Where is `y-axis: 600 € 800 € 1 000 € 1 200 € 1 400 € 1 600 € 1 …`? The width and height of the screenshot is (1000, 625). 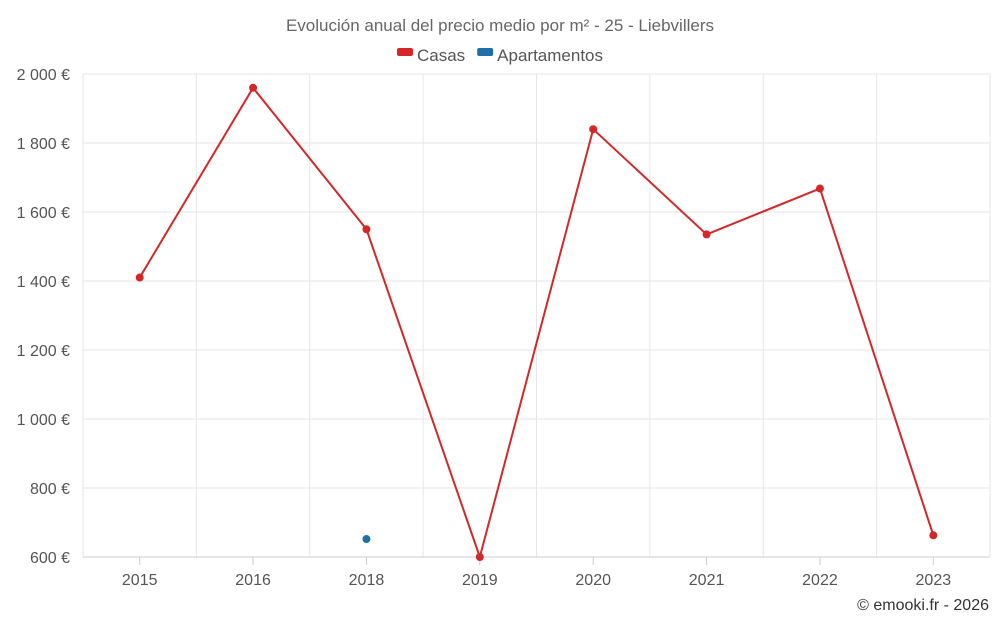
y-axis: 600 € 800 € 1 000 € 1 200 € 1 400 € 1 600 € 1 … is located at coordinates (43, 317).